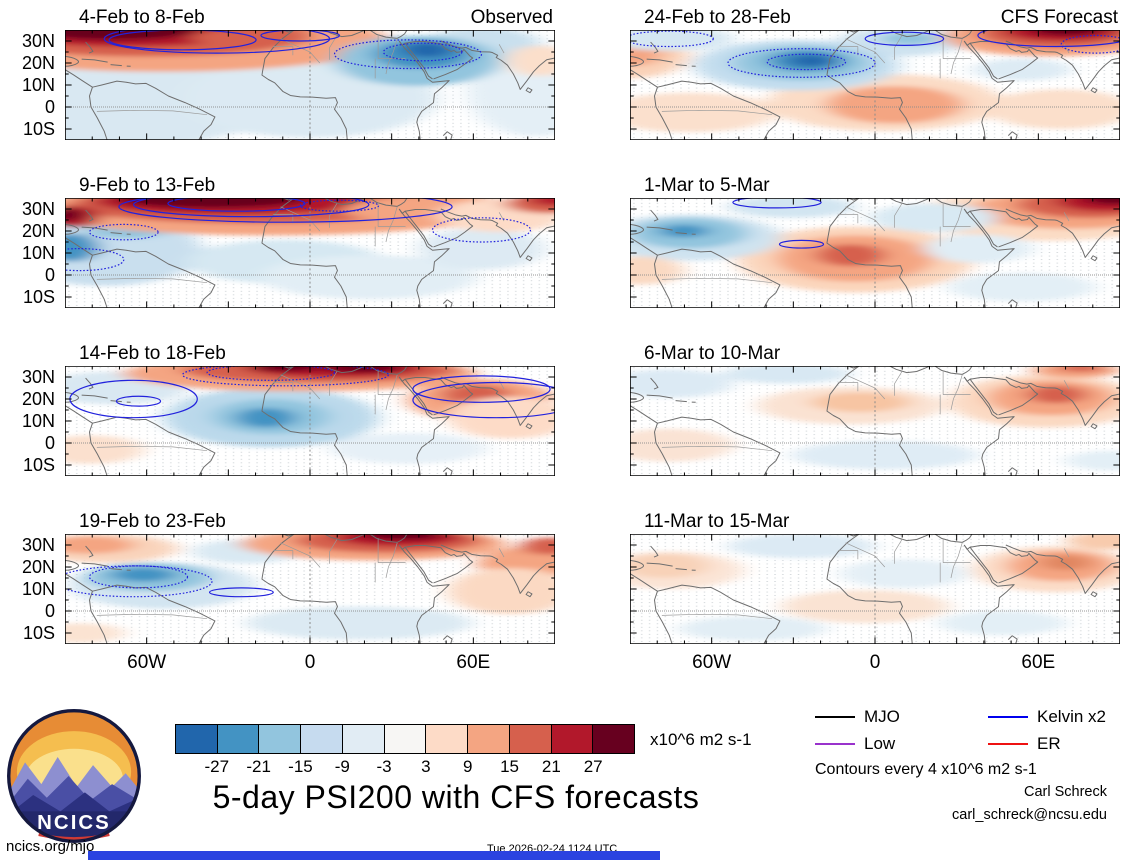 Image resolution: width=1135 pixels, height=860 pixels. Describe the element at coordinates (142, 17) in the screenshot. I see `panel-title: 4-Feb to 8-Feb` at that location.